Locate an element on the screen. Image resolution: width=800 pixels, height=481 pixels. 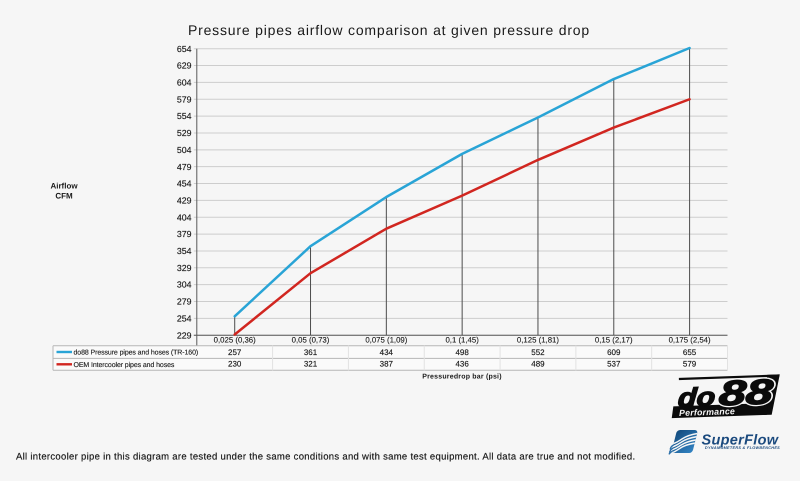
svg-text: 554 is located at coordinates (184, 116).